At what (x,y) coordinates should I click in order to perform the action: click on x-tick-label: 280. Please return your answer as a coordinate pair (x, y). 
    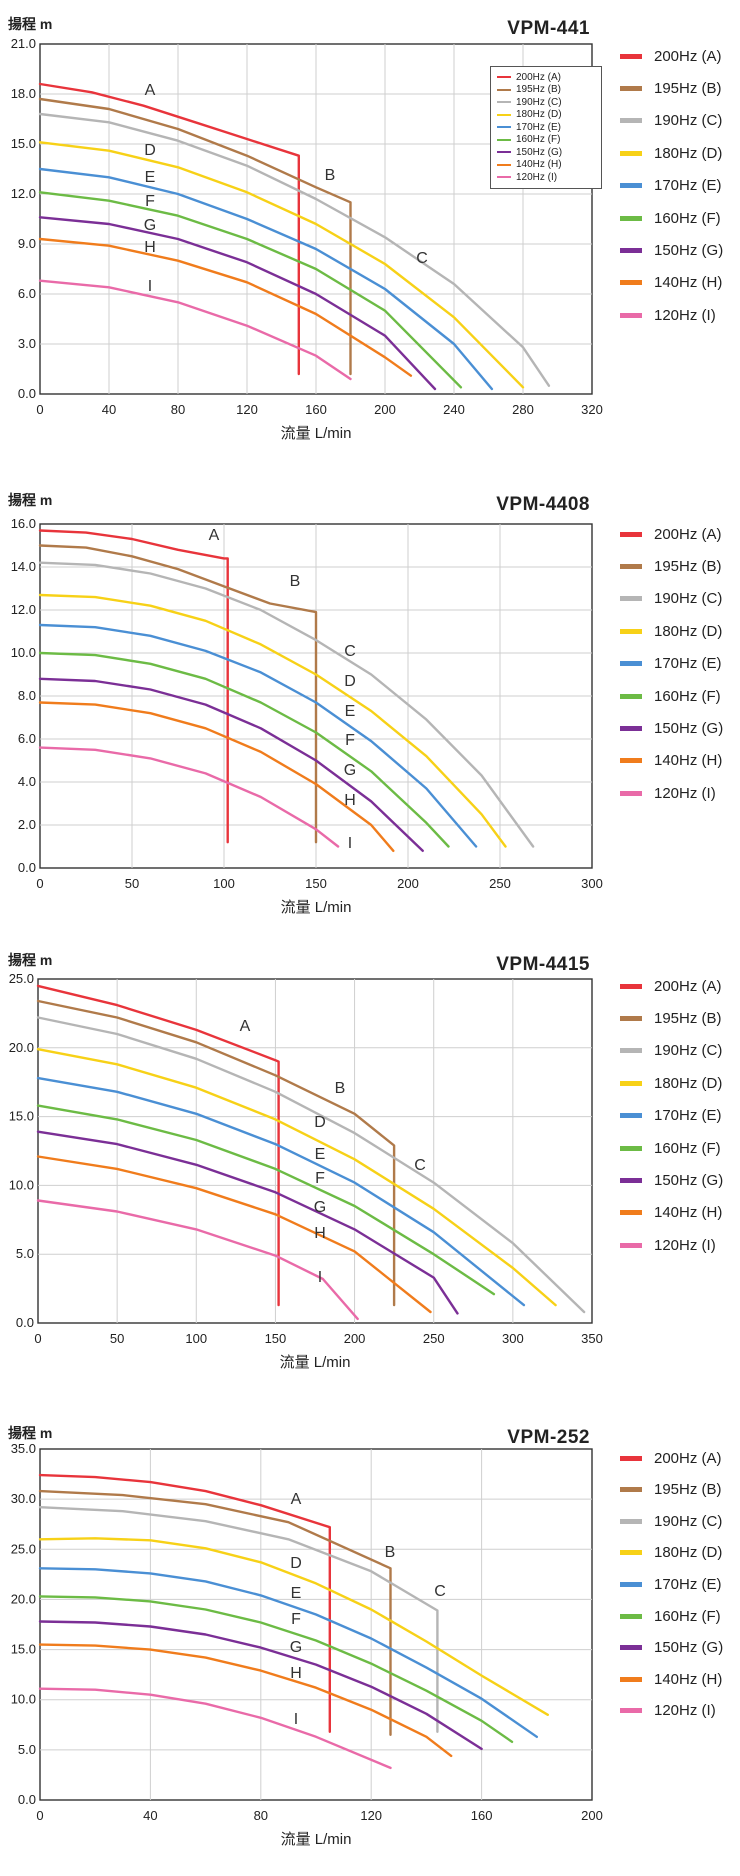
    Looking at the image, I should click on (523, 409).